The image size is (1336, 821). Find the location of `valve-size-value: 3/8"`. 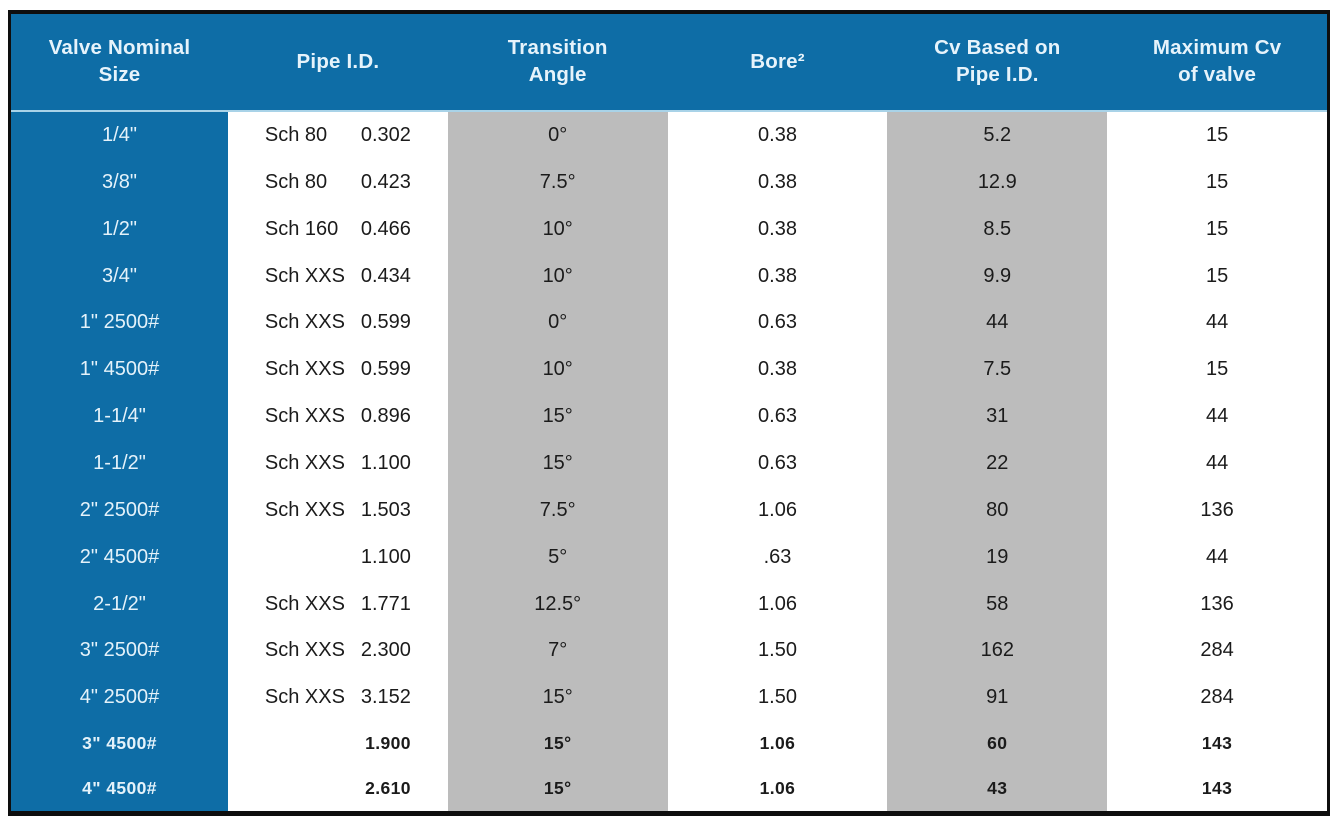

valve-size-value: 3/8" is located at coordinates (119, 181).